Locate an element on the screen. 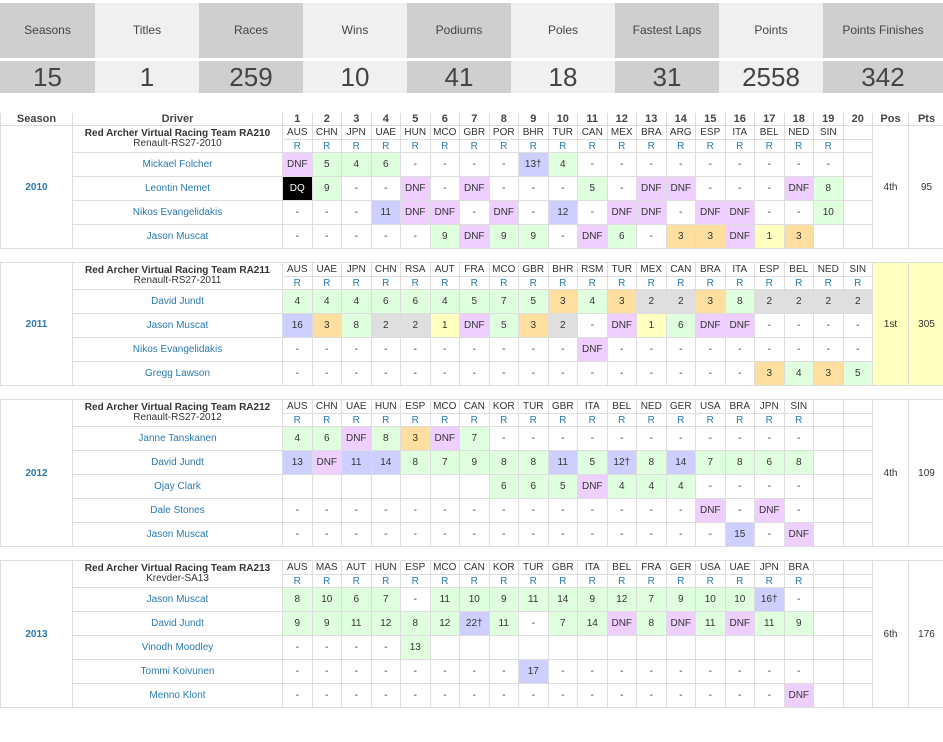  race-code-bhr: BHR is located at coordinates (562, 269).